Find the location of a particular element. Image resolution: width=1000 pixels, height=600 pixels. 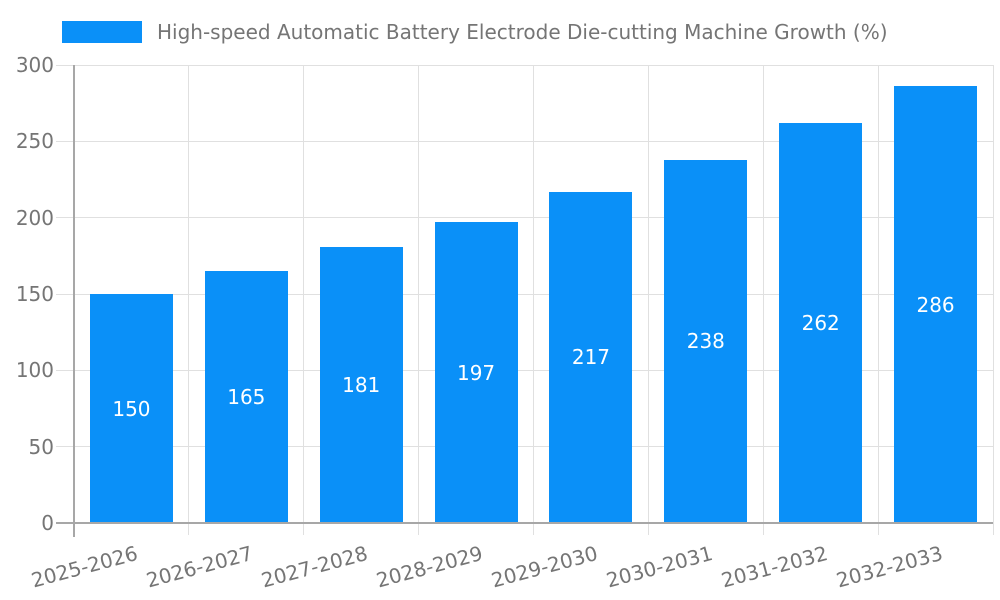

bar-value-label: 150 is located at coordinates (131, 408).